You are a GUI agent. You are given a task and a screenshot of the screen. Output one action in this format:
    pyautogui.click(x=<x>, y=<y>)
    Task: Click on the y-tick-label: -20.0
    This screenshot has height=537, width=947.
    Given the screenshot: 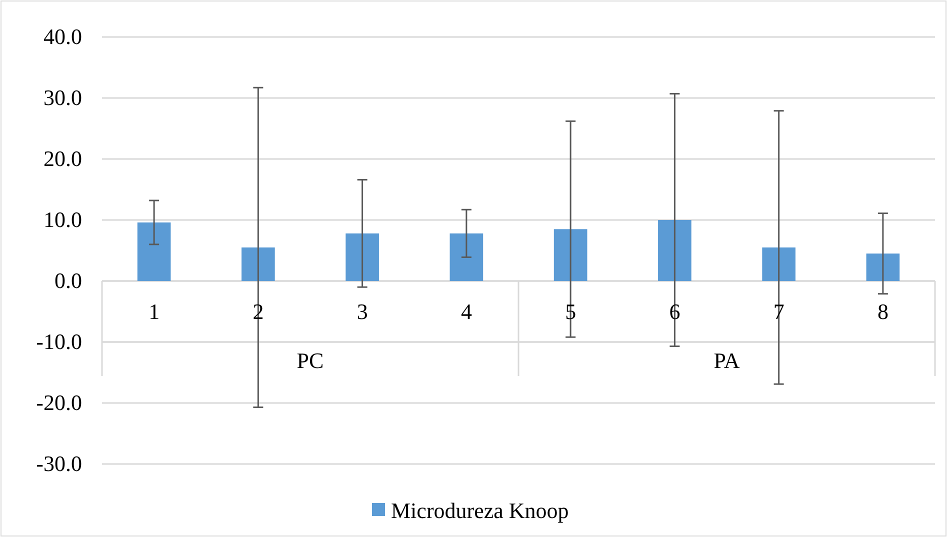 What is the action you would take?
    pyautogui.click(x=59, y=402)
    